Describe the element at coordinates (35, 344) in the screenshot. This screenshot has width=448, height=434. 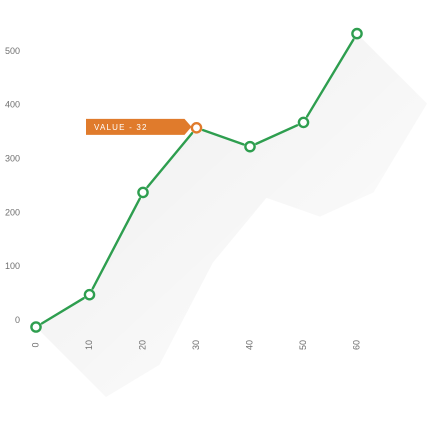
I see `x-tick-label: 0` at that location.